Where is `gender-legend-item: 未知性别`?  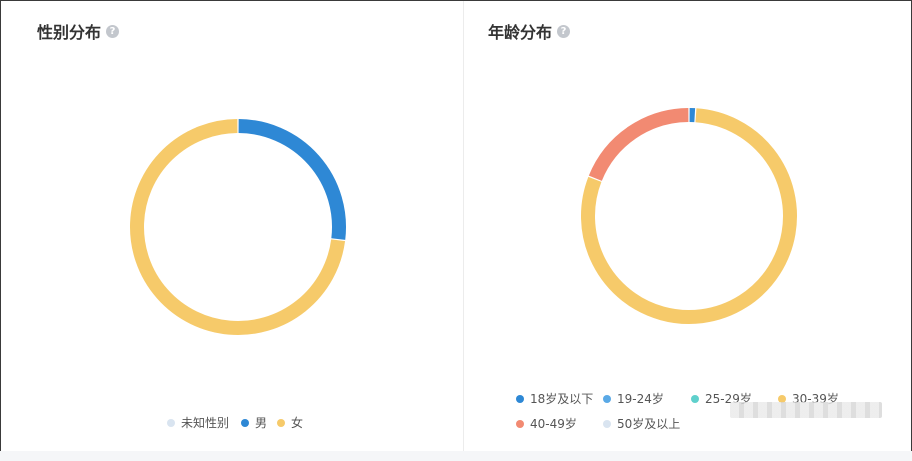
gender-legend-item: 未知性别 is located at coordinates (198, 422).